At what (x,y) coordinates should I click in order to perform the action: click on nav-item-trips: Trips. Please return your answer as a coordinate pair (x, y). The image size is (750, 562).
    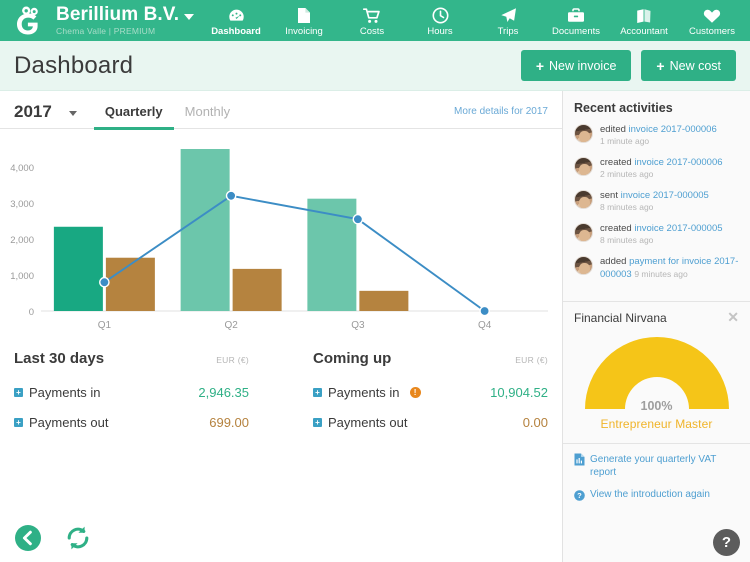
    Looking at the image, I should click on (508, 20).